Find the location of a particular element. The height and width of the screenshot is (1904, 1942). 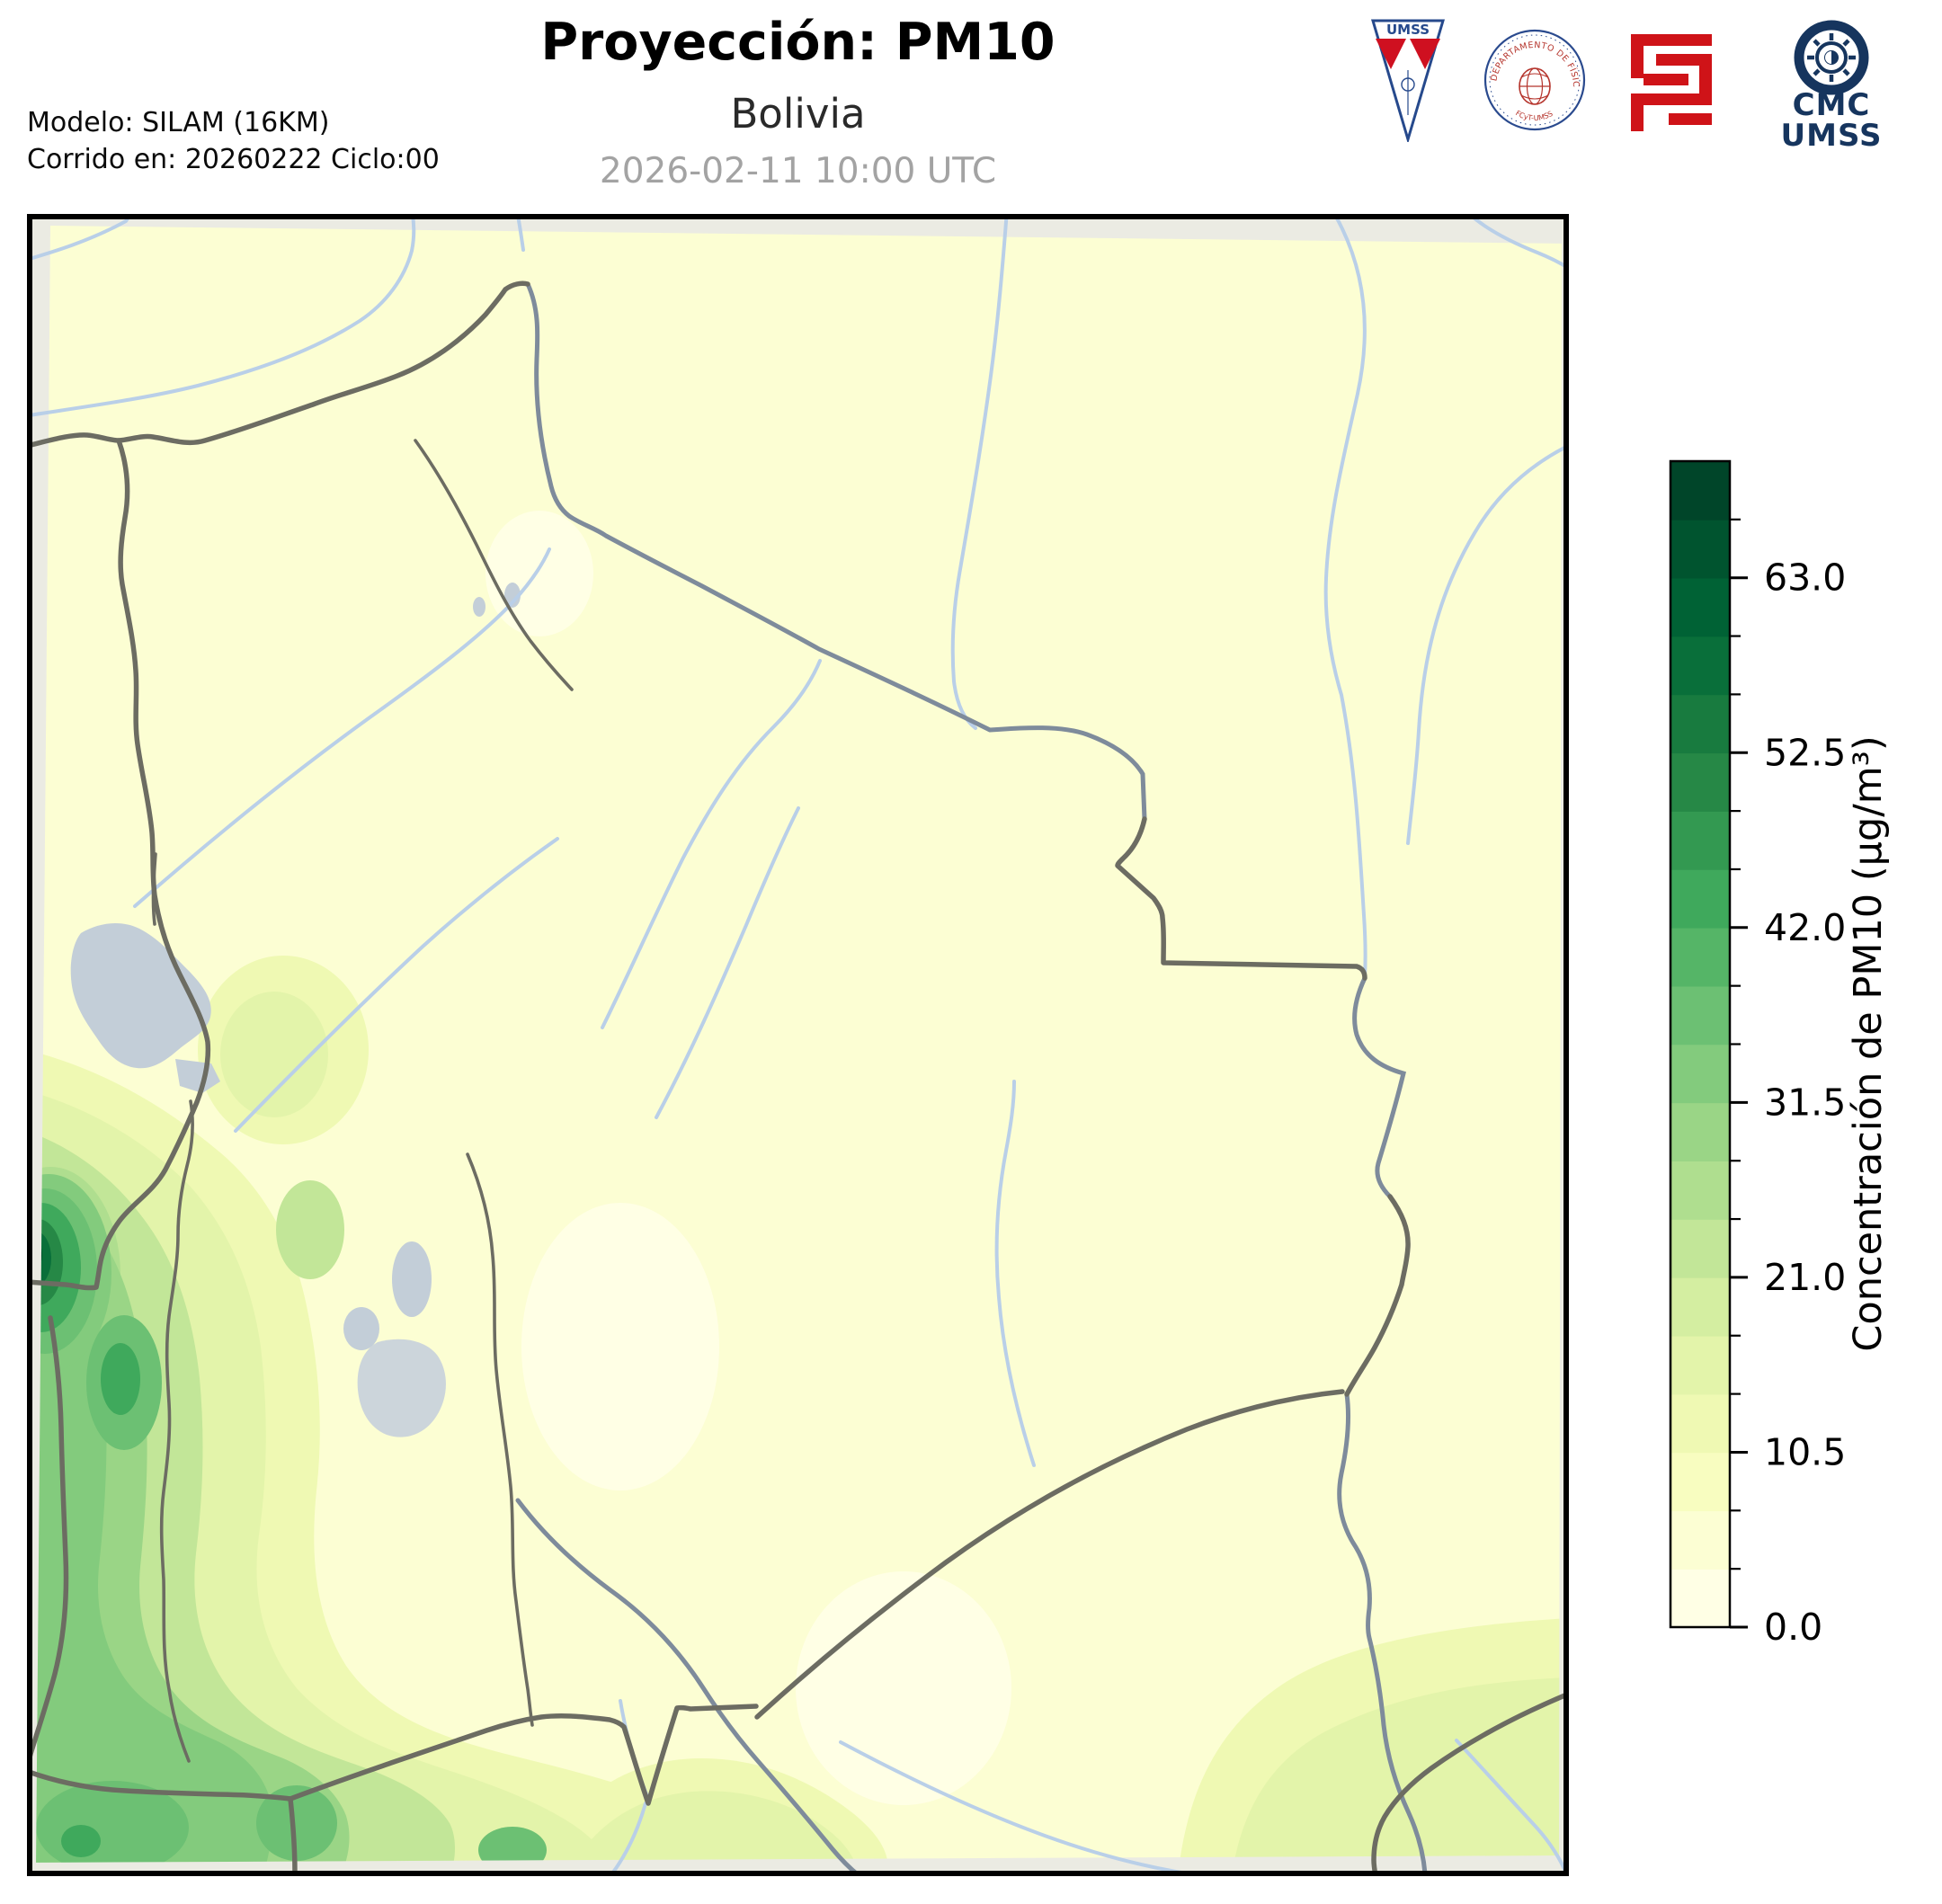

colorbar-tick-label: 31.5 is located at coordinates (1805, 1102).